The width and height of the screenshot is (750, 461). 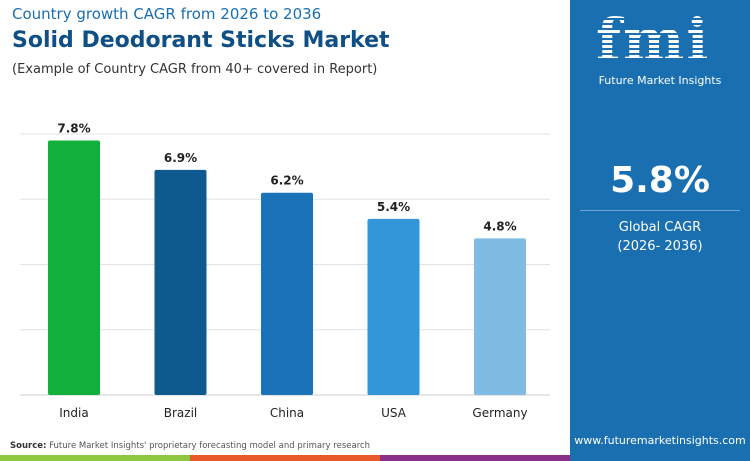 I want to click on global-cagr-value: 5.8%, so click(x=660, y=180).